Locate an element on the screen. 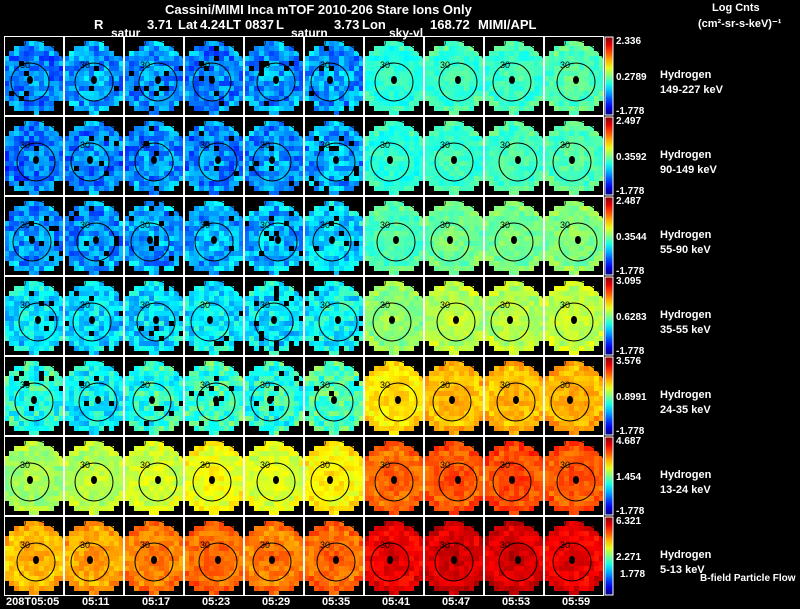  panel-r2-c6: 30 60 is located at coordinates (394, 236).